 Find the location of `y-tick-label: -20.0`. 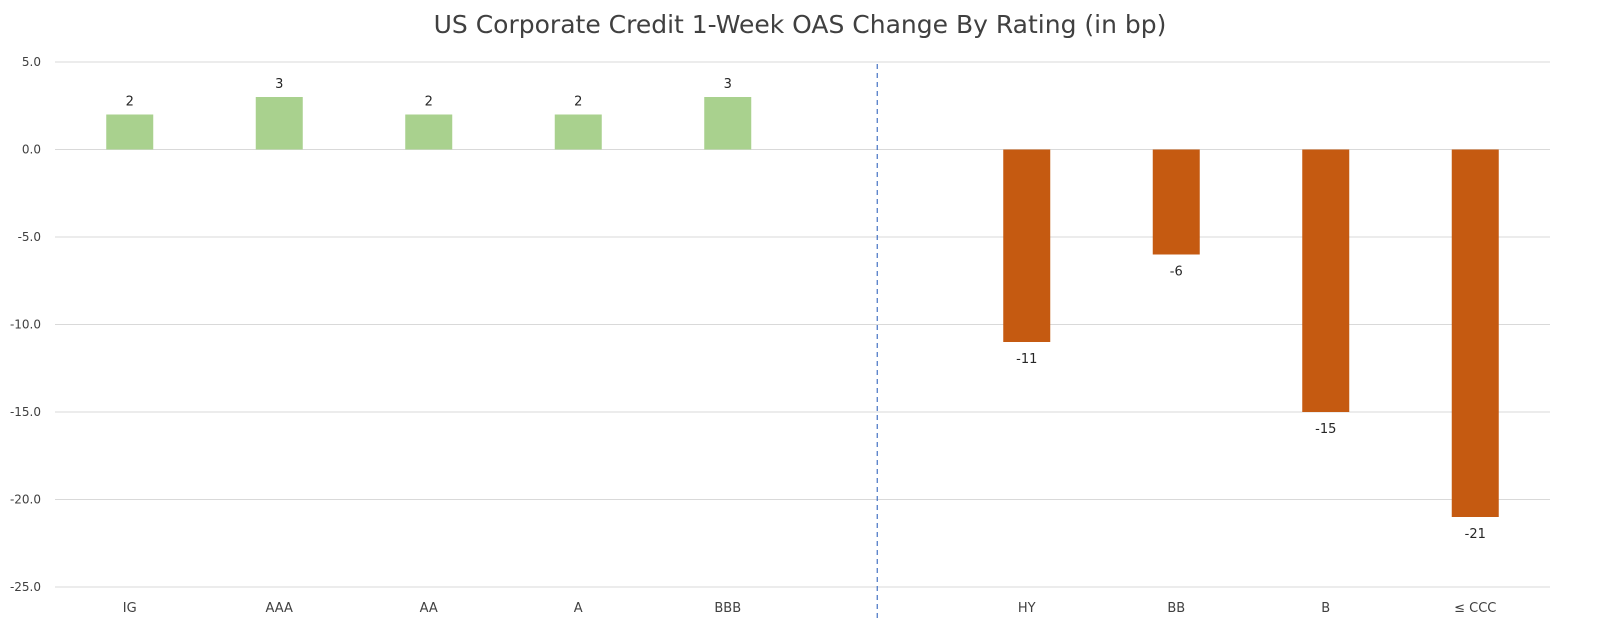

y-tick-label: -20.0 is located at coordinates (25, 500).